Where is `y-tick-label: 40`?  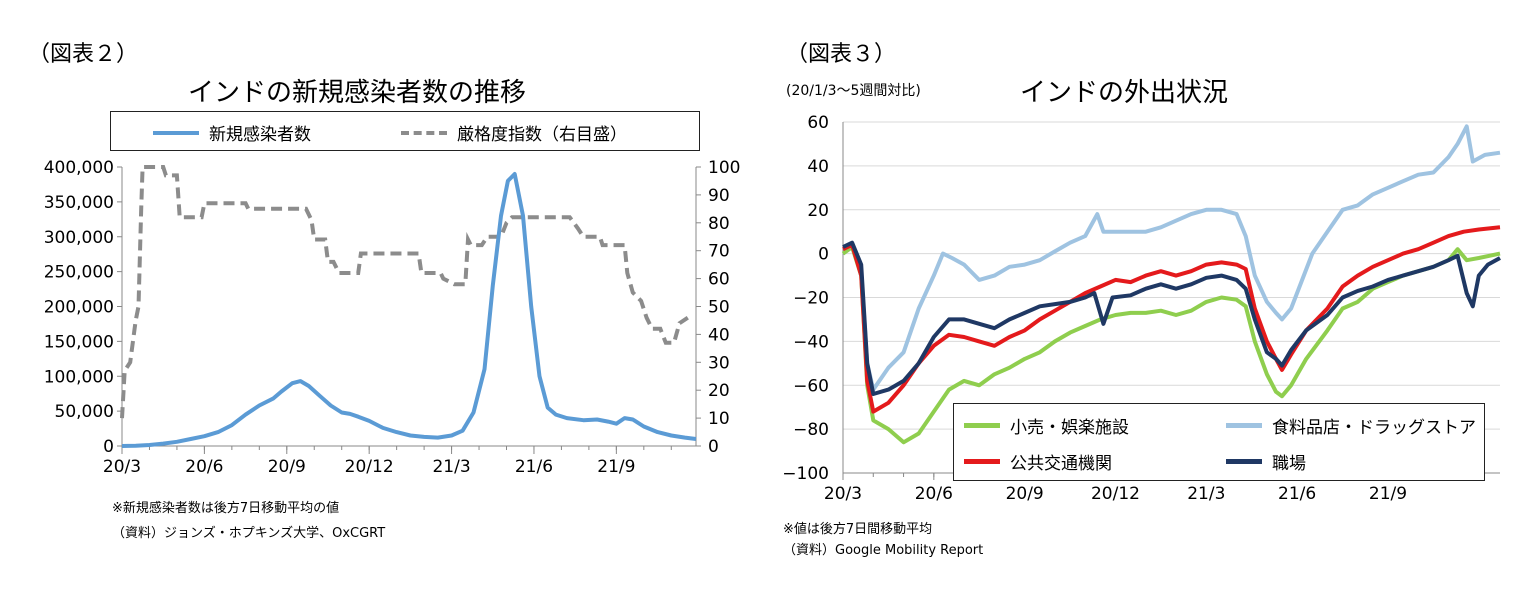
y-tick-label: 40 is located at coordinates (818, 167).